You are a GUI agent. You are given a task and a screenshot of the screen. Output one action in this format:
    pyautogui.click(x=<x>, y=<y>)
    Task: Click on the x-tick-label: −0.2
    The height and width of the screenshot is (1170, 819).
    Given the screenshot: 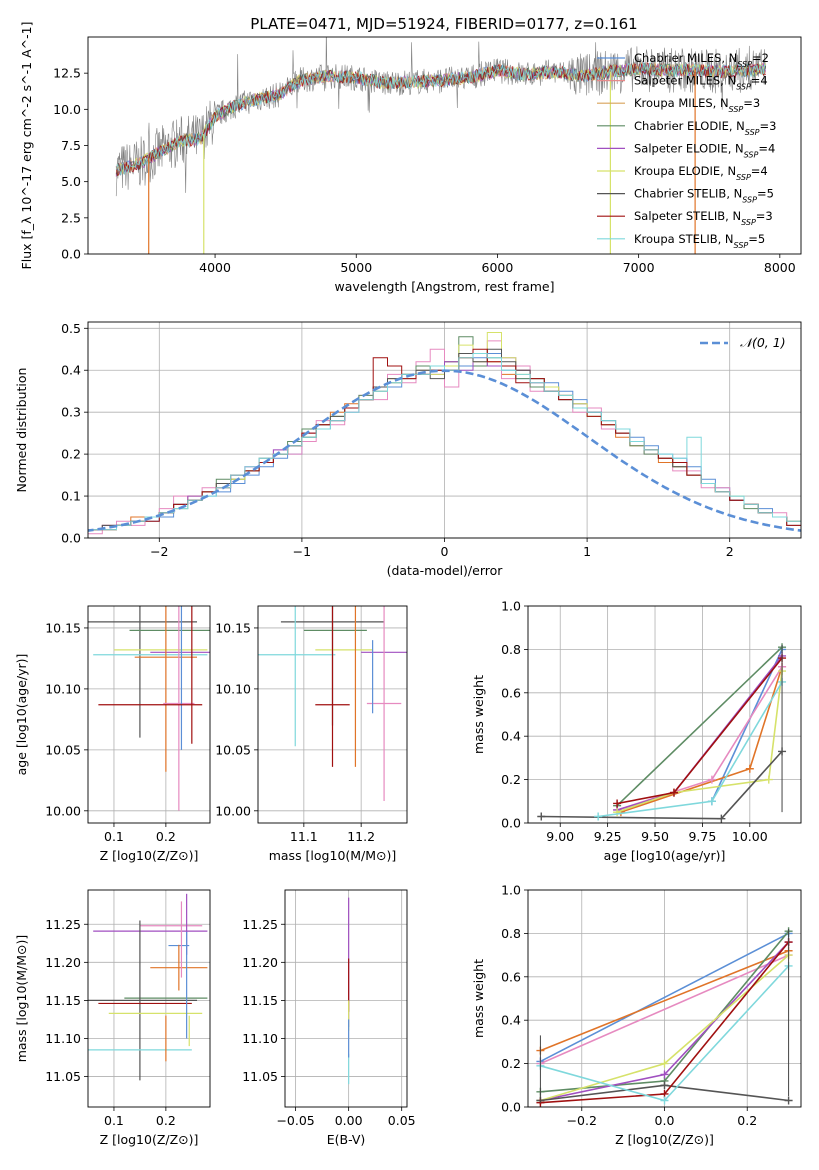 What is the action you would take?
    pyautogui.click(x=582, y=1120)
    